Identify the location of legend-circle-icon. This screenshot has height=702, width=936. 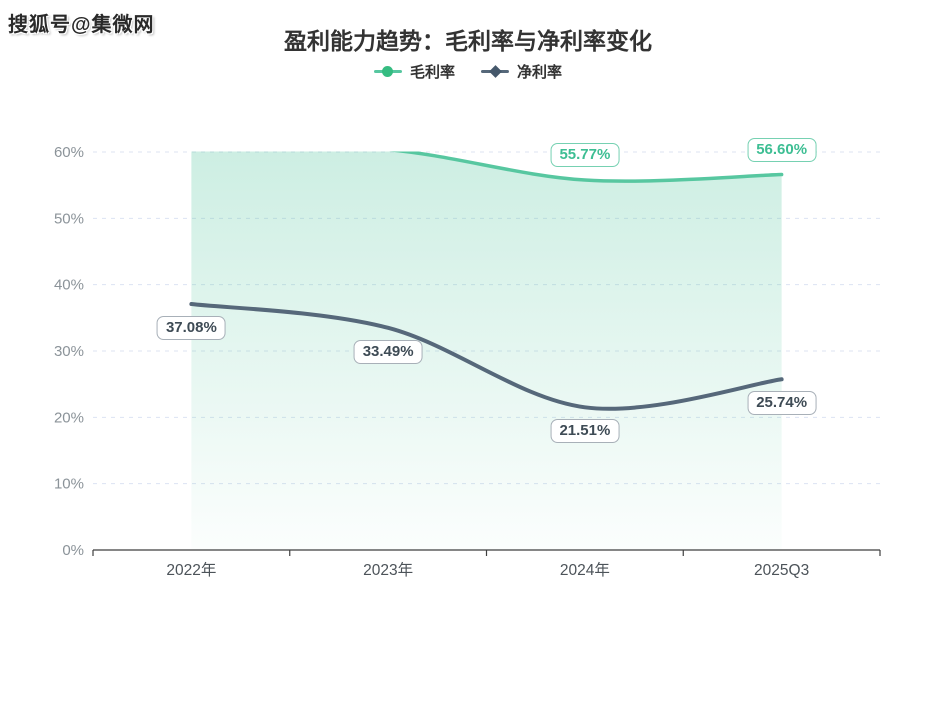
(388, 71).